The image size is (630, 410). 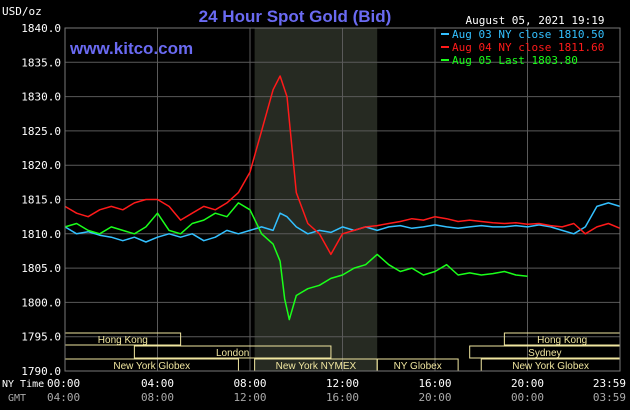 What do you see at coordinates (434, 383) in the screenshot?
I see `x-tick-label-ny: 16:00` at bounding box center [434, 383].